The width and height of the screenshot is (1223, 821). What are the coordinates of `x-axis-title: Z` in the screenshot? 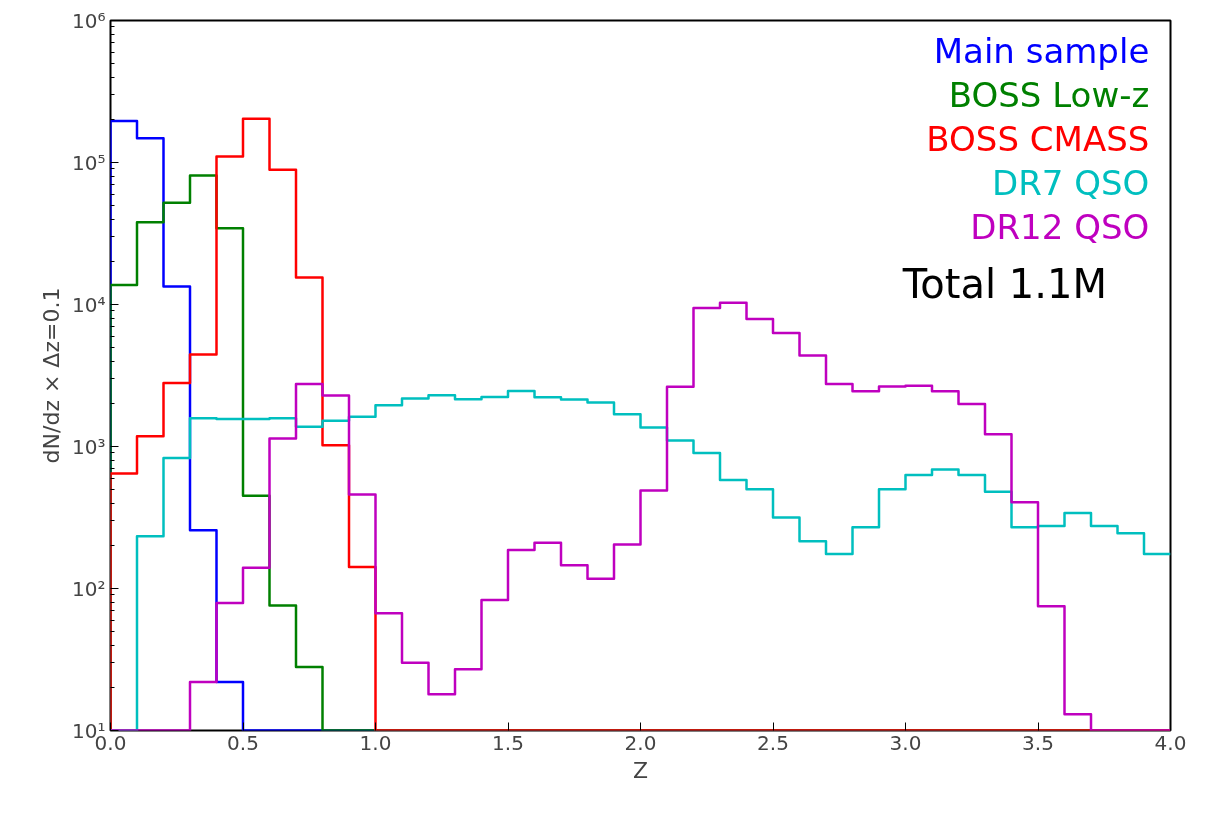 It's located at (640, 770).